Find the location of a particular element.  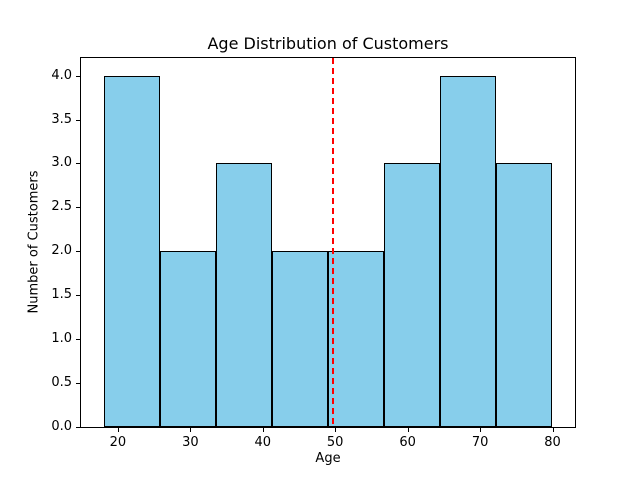

x-tick-label: 50 is located at coordinates (335, 442).